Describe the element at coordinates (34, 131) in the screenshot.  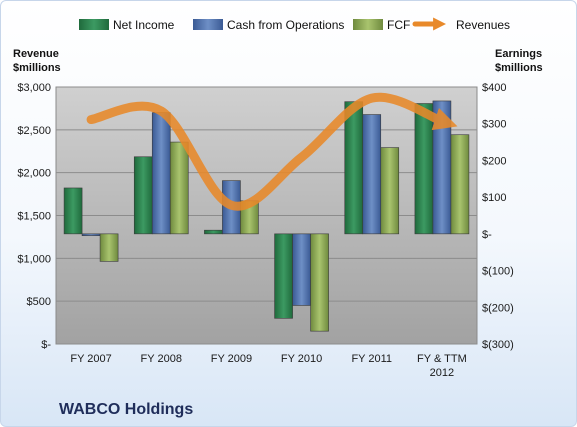
I see `left-tick-label: $2,500` at that location.